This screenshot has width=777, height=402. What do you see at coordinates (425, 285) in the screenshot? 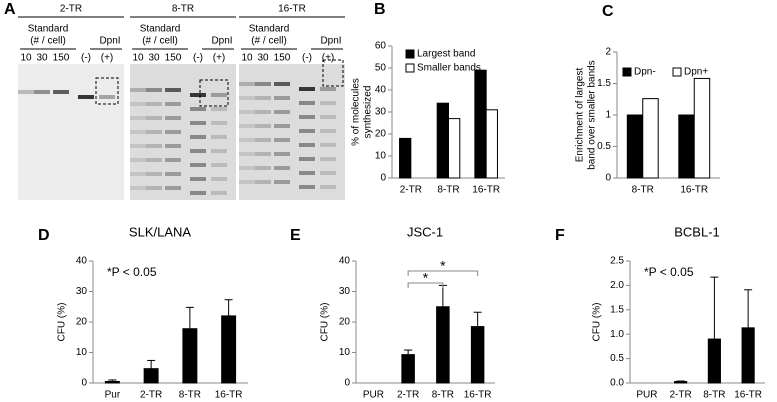
I see `significance-bracket` at bounding box center [425, 285].